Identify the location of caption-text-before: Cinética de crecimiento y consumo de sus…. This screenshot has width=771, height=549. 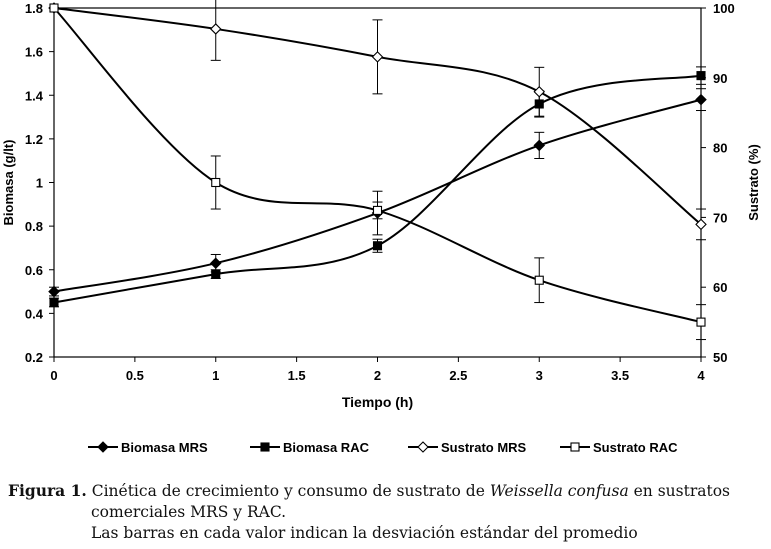
(288, 491).